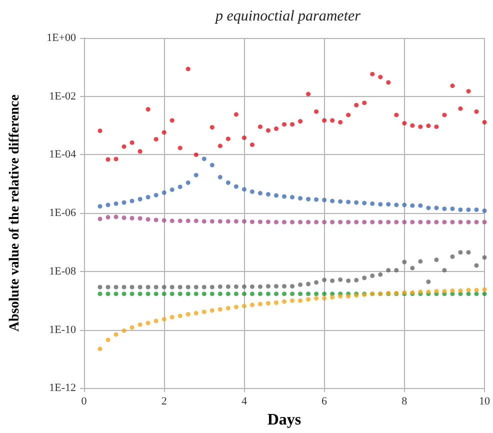 This screenshot has height=433, width=493. Describe the element at coordinates (325, 402) in the screenshot. I see `x-tick-label: 6` at that location.